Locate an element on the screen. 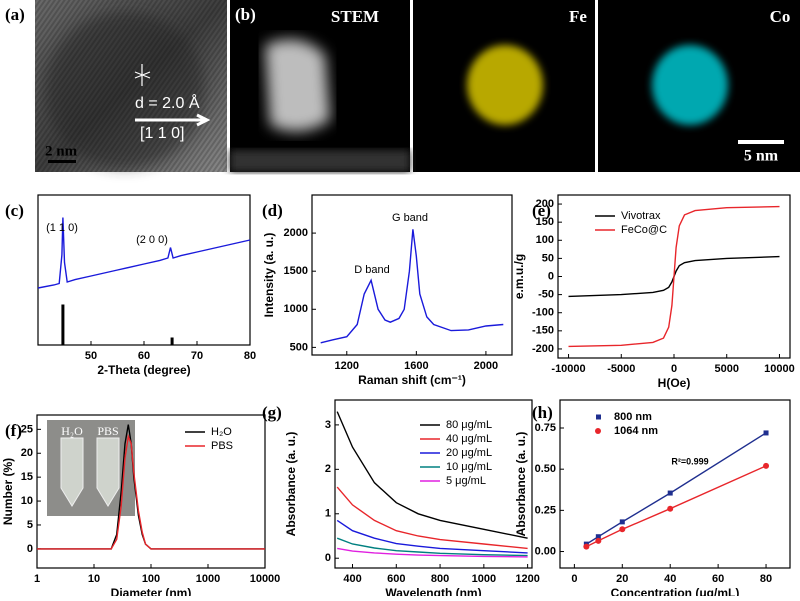 This screenshot has width=800, height=601. legend-label: 20 μg/mL is located at coordinates (469, 453).